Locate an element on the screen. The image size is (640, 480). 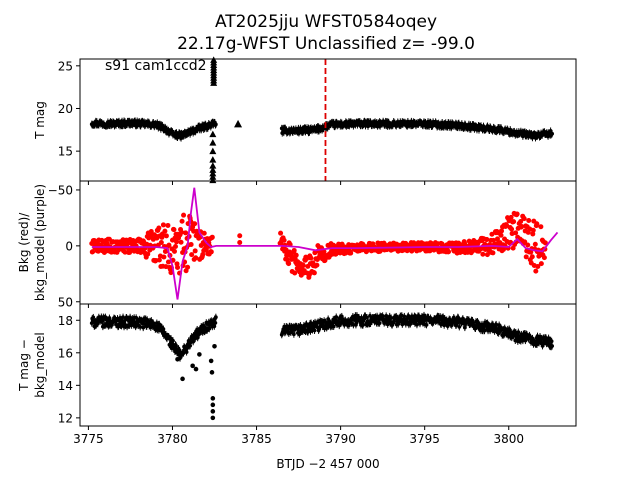
x-tick-label: 3795 is located at coordinates (424, 439).